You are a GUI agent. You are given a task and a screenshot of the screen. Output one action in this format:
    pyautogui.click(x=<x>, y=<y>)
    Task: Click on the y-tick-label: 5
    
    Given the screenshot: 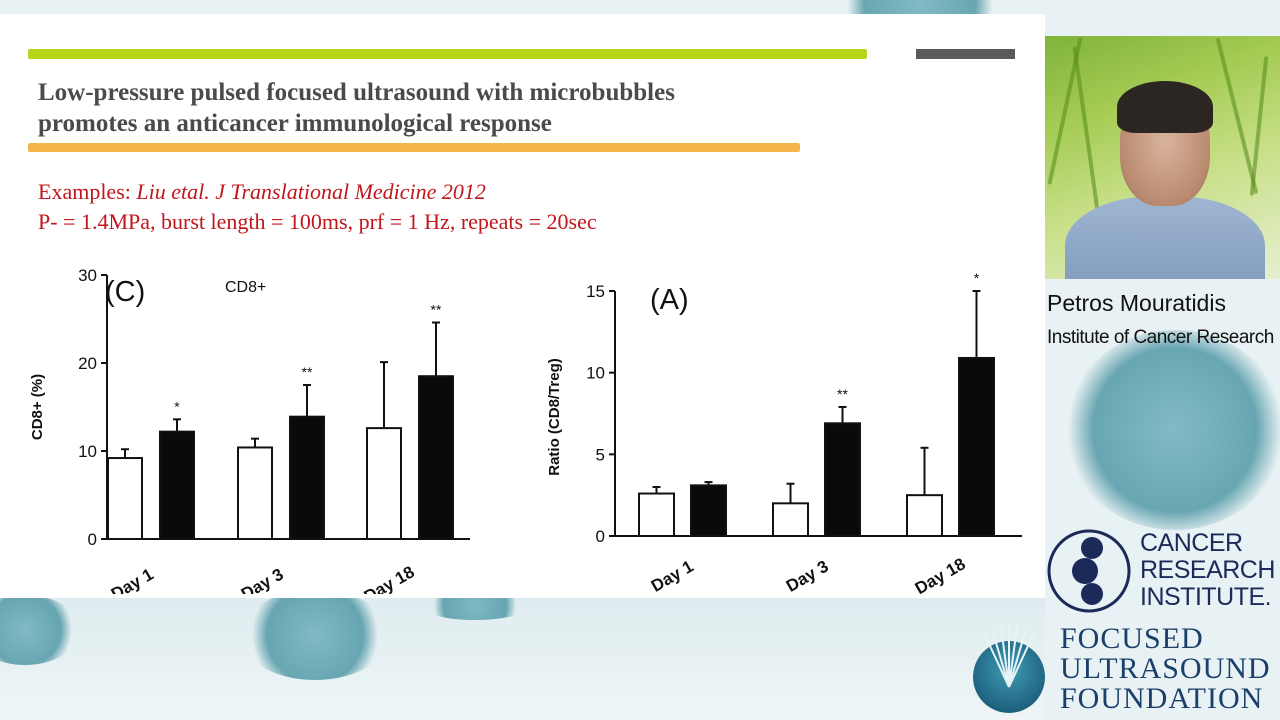 What is the action you would take?
    pyautogui.click(x=600, y=454)
    